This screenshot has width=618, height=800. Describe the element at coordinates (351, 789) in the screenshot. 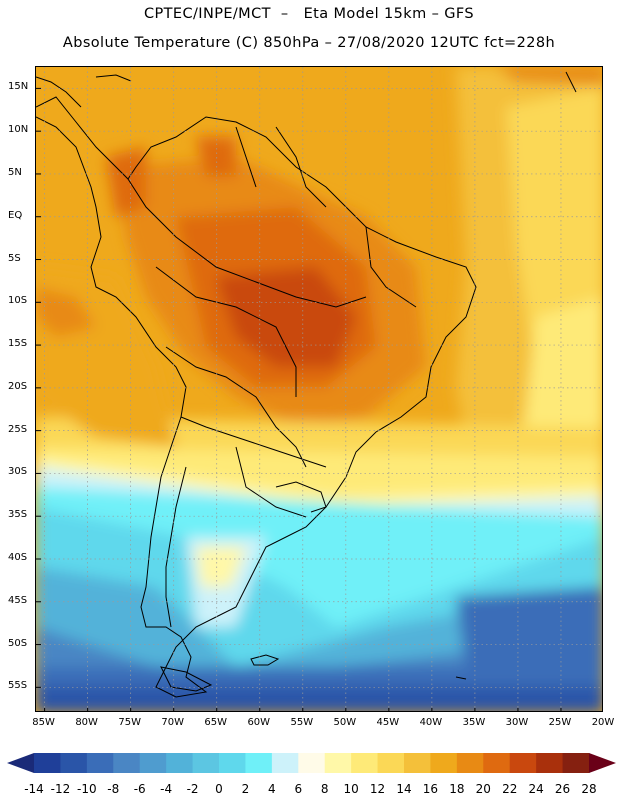

I see `colorbar-label: 10` at that location.